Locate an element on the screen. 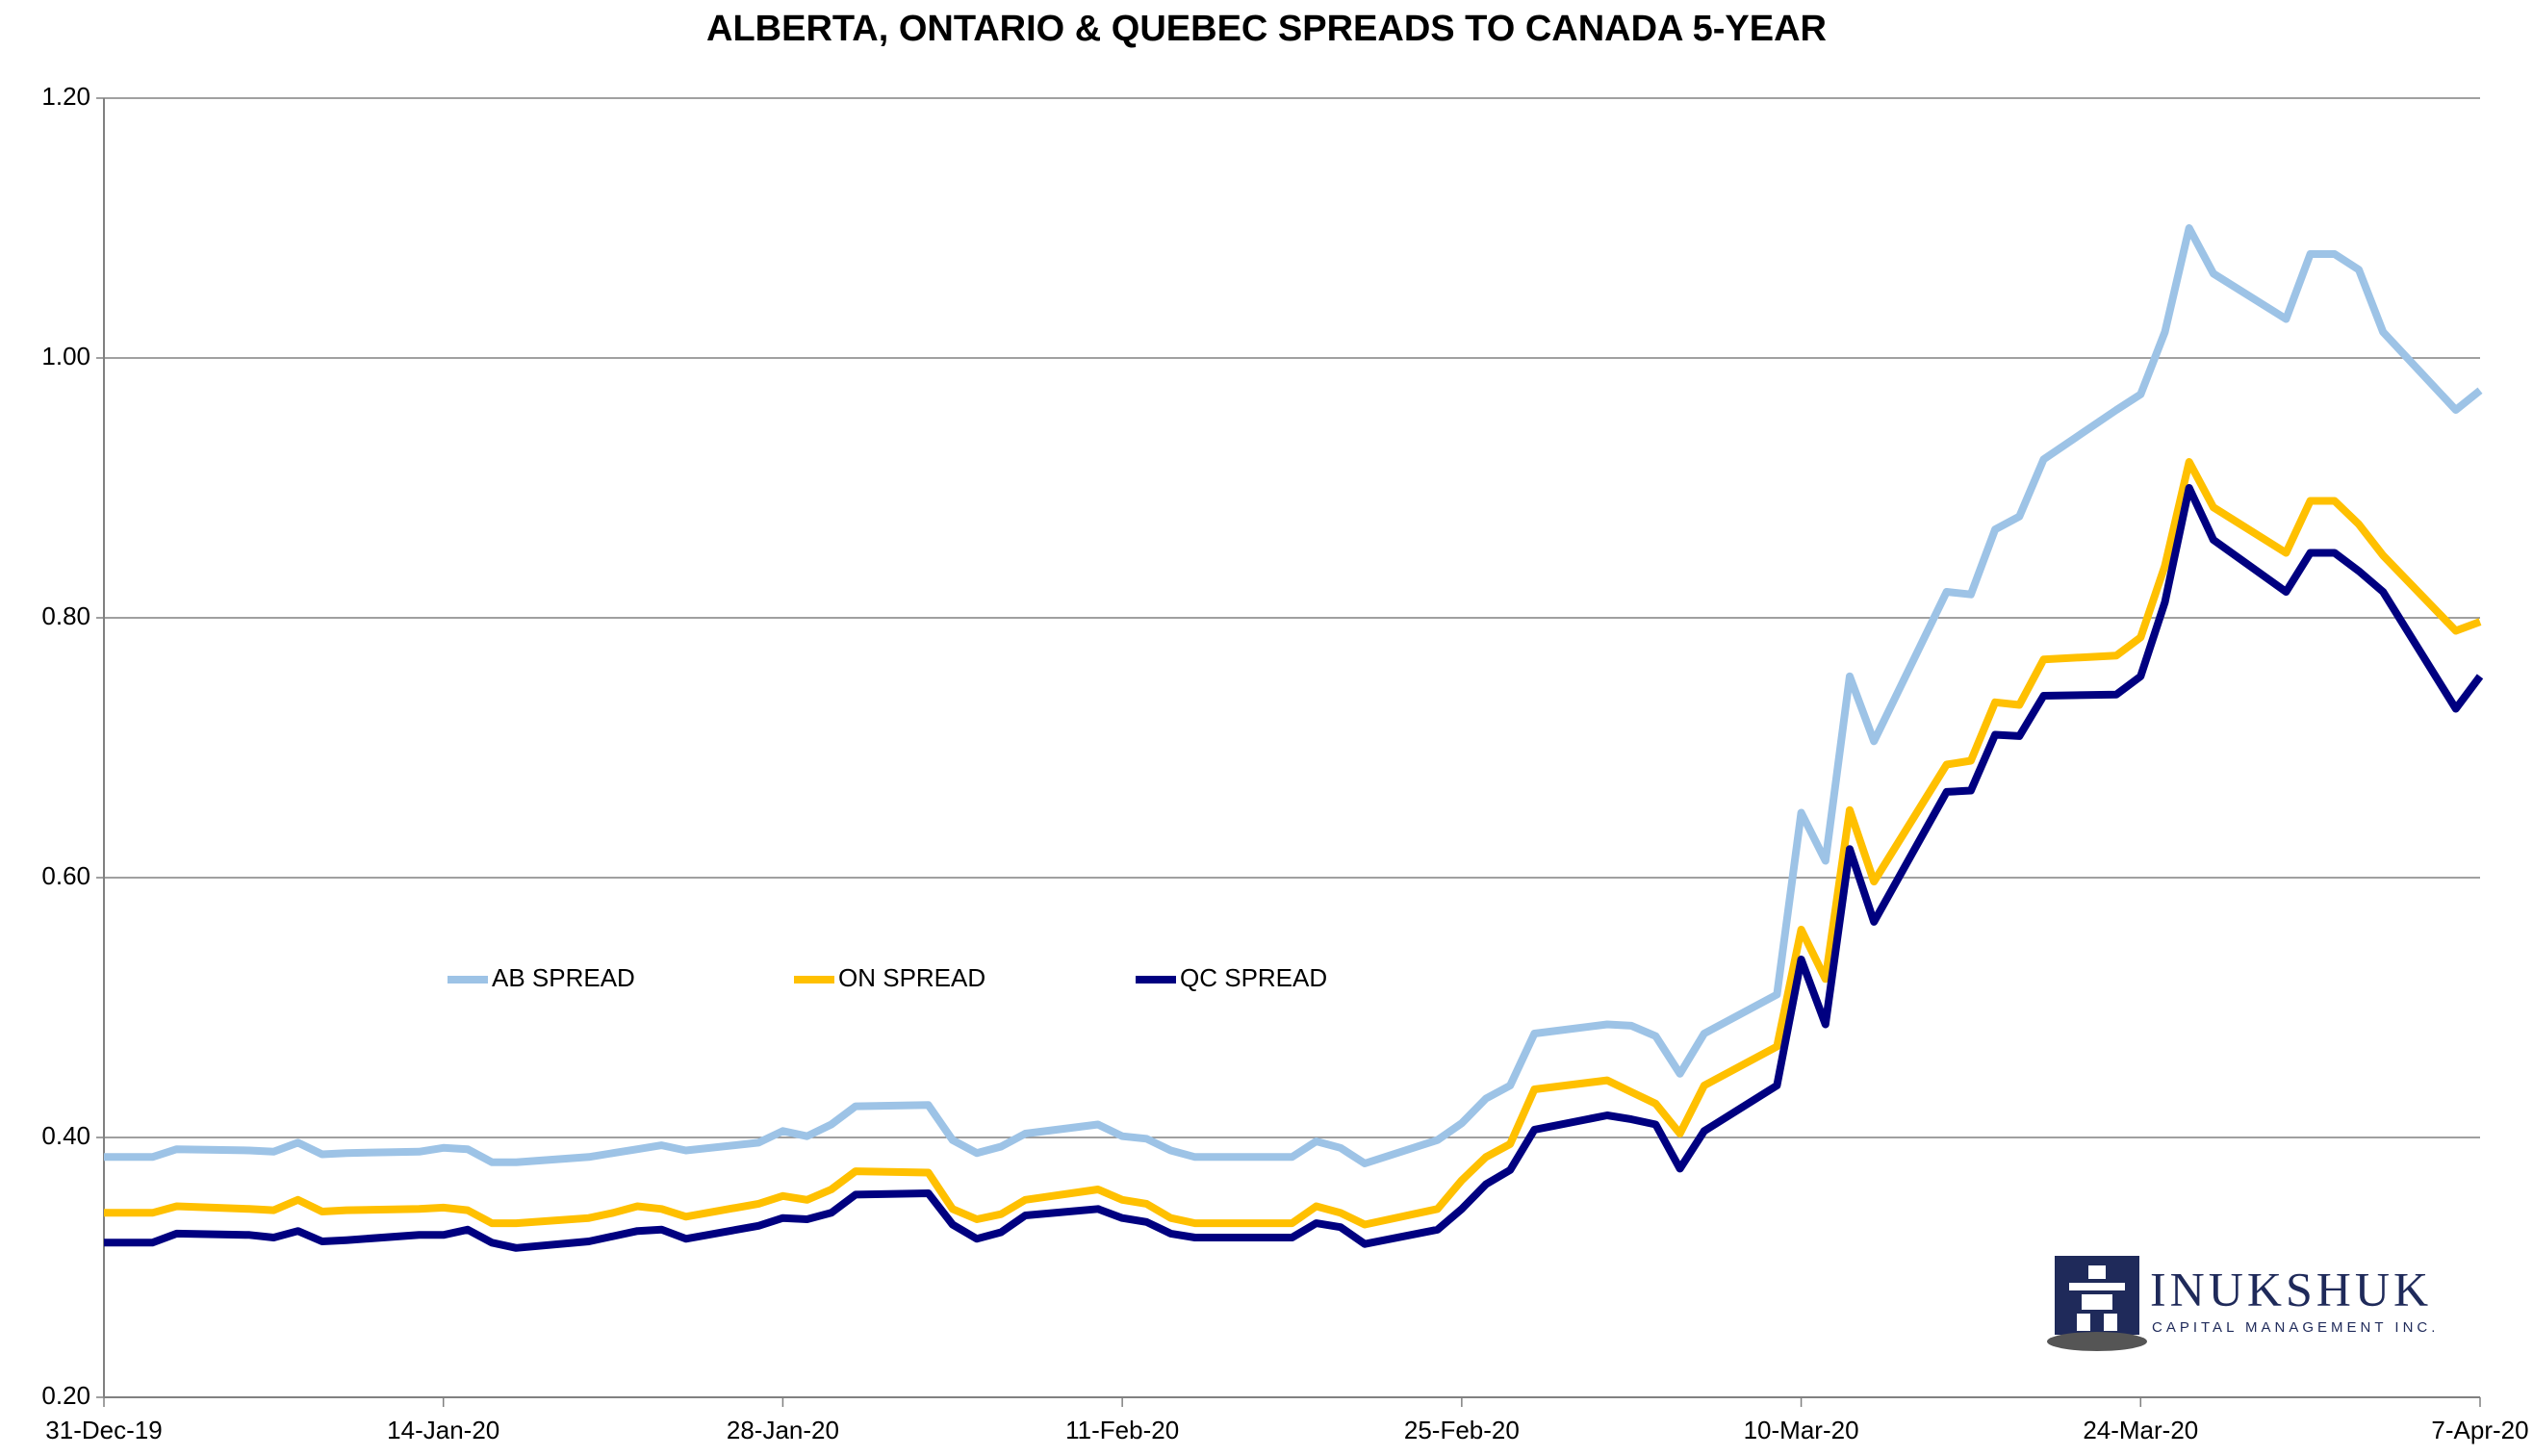 This screenshot has height=1456, width=2533. logo: INUKSHUK CAPITAL MANAGEMENT INC. is located at coordinates (2243, 1303).